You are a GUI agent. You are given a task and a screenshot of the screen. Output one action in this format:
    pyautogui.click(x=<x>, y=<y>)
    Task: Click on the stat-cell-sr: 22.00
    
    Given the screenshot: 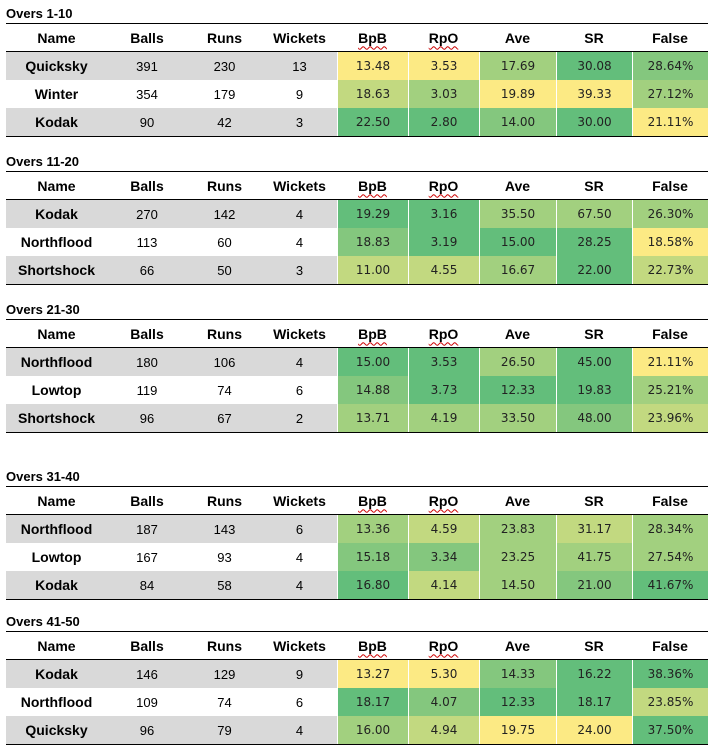 What is the action you would take?
    pyautogui.click(x=594, y=270)
    